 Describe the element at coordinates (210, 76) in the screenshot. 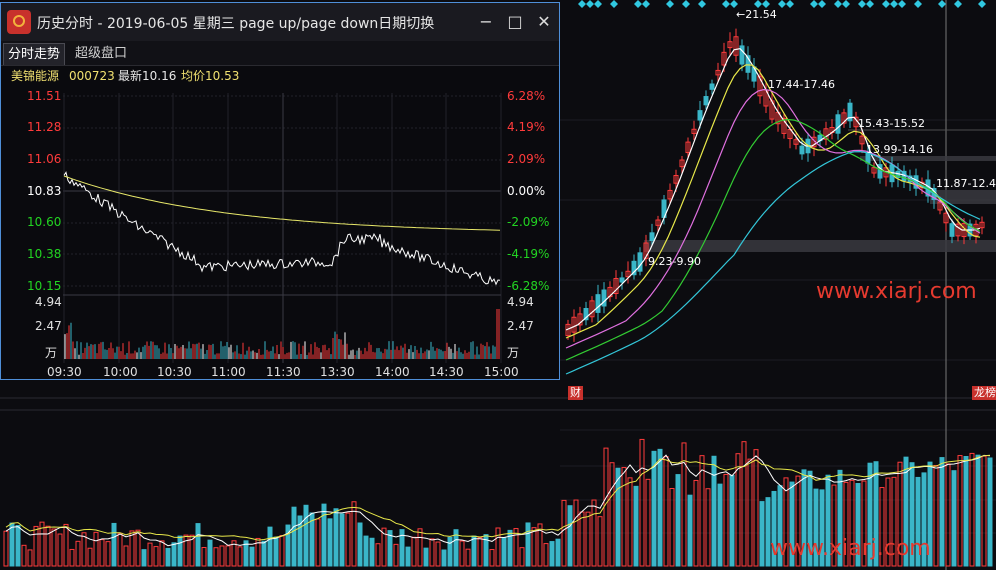

I see `average-price: 均价10.53` at that location.